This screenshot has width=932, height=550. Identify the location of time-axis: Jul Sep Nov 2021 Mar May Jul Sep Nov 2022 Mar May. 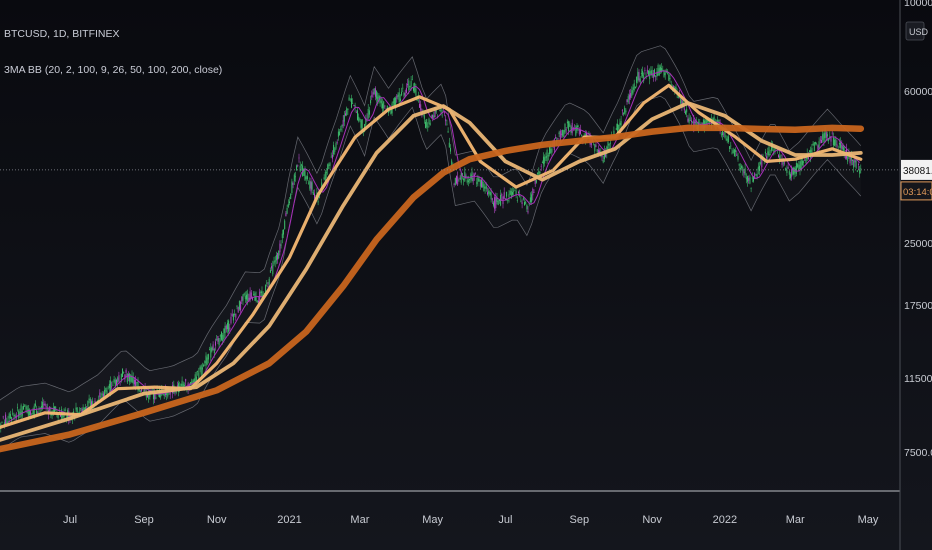
(471, 520).